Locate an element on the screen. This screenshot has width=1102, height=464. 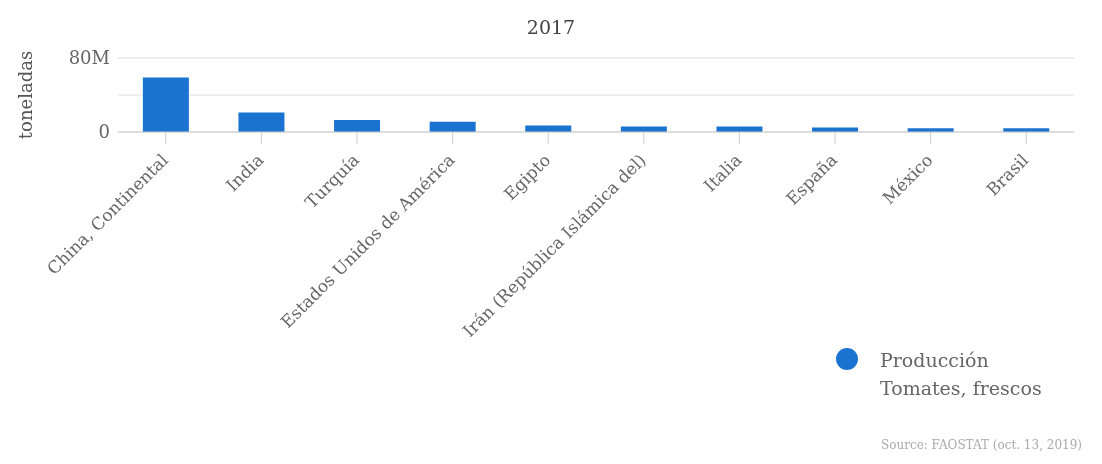
y-tick-label: 80M is located at coordinates (89, 58).